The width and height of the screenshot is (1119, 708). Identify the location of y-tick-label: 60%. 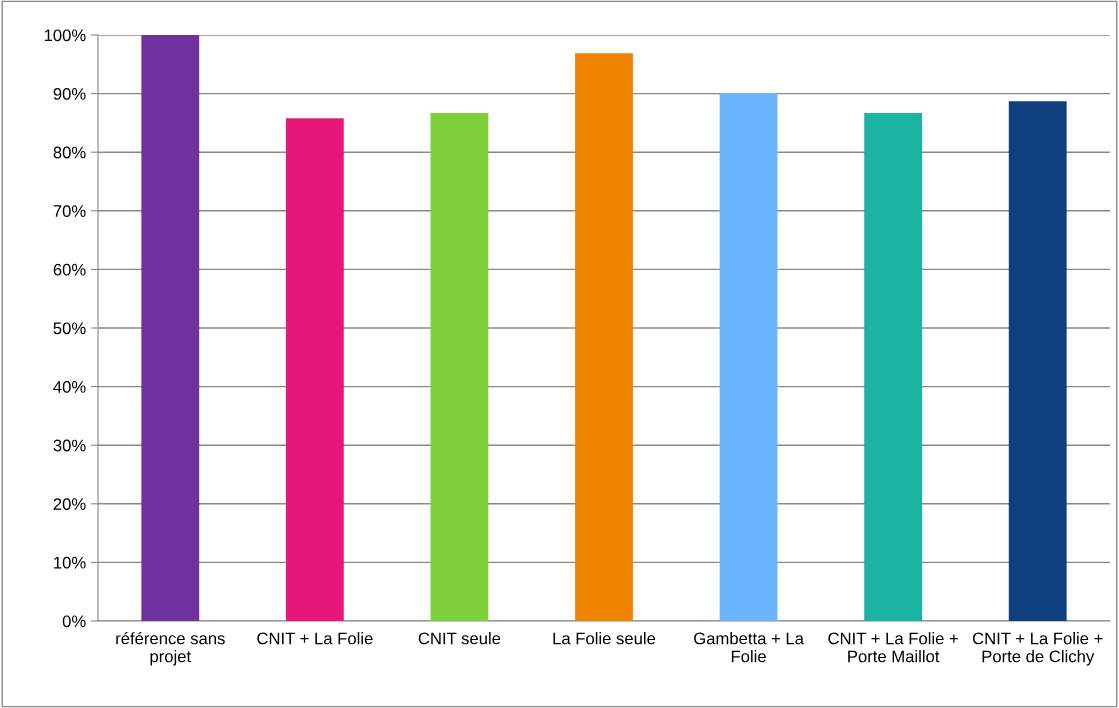
(69, 269).